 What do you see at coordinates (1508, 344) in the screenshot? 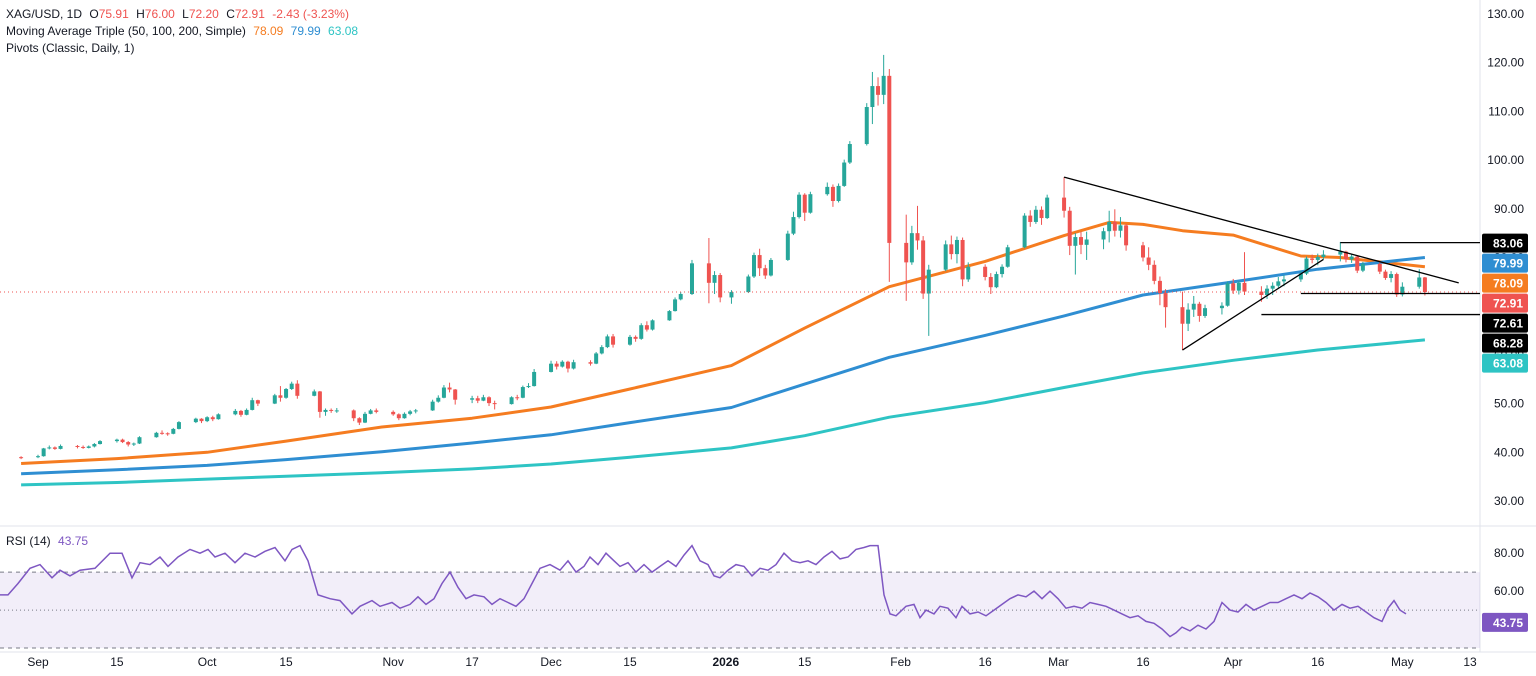
I see `price-label-text: 68.28` at bounding box center [1508, 344].